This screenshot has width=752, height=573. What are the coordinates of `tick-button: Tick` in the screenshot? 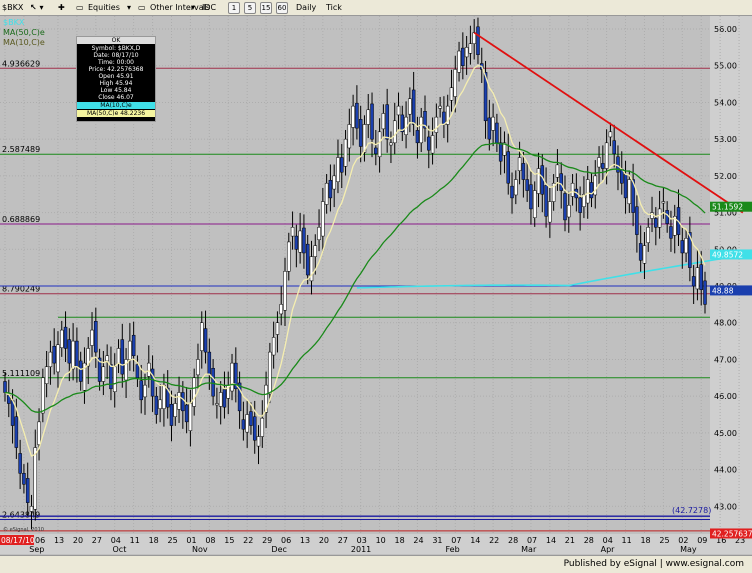 It's located at (334, 7).